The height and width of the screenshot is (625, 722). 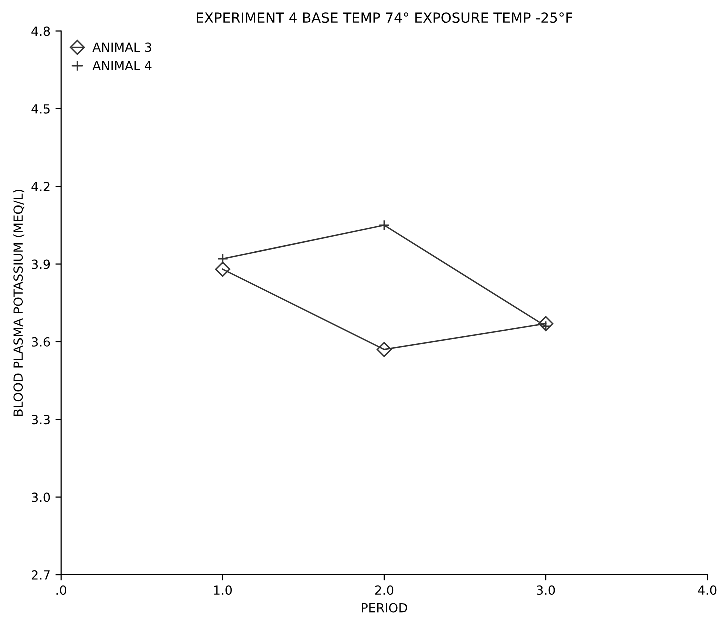 I want to click on y-tick-label: 3.3, so click(x=41, y=420).